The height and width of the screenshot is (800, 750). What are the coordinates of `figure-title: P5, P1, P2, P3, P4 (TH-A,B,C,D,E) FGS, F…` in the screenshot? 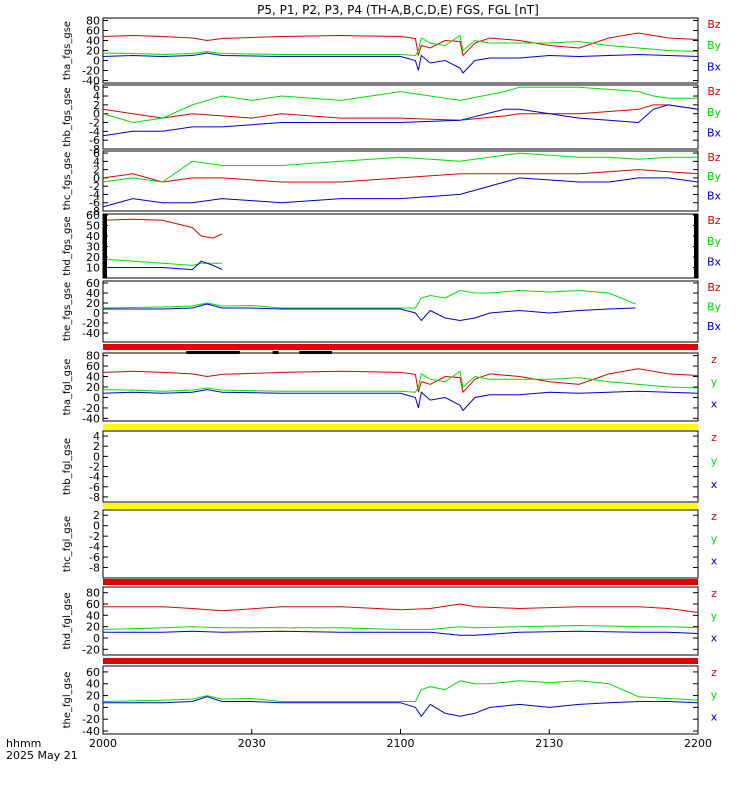 It's located at (398, 10).